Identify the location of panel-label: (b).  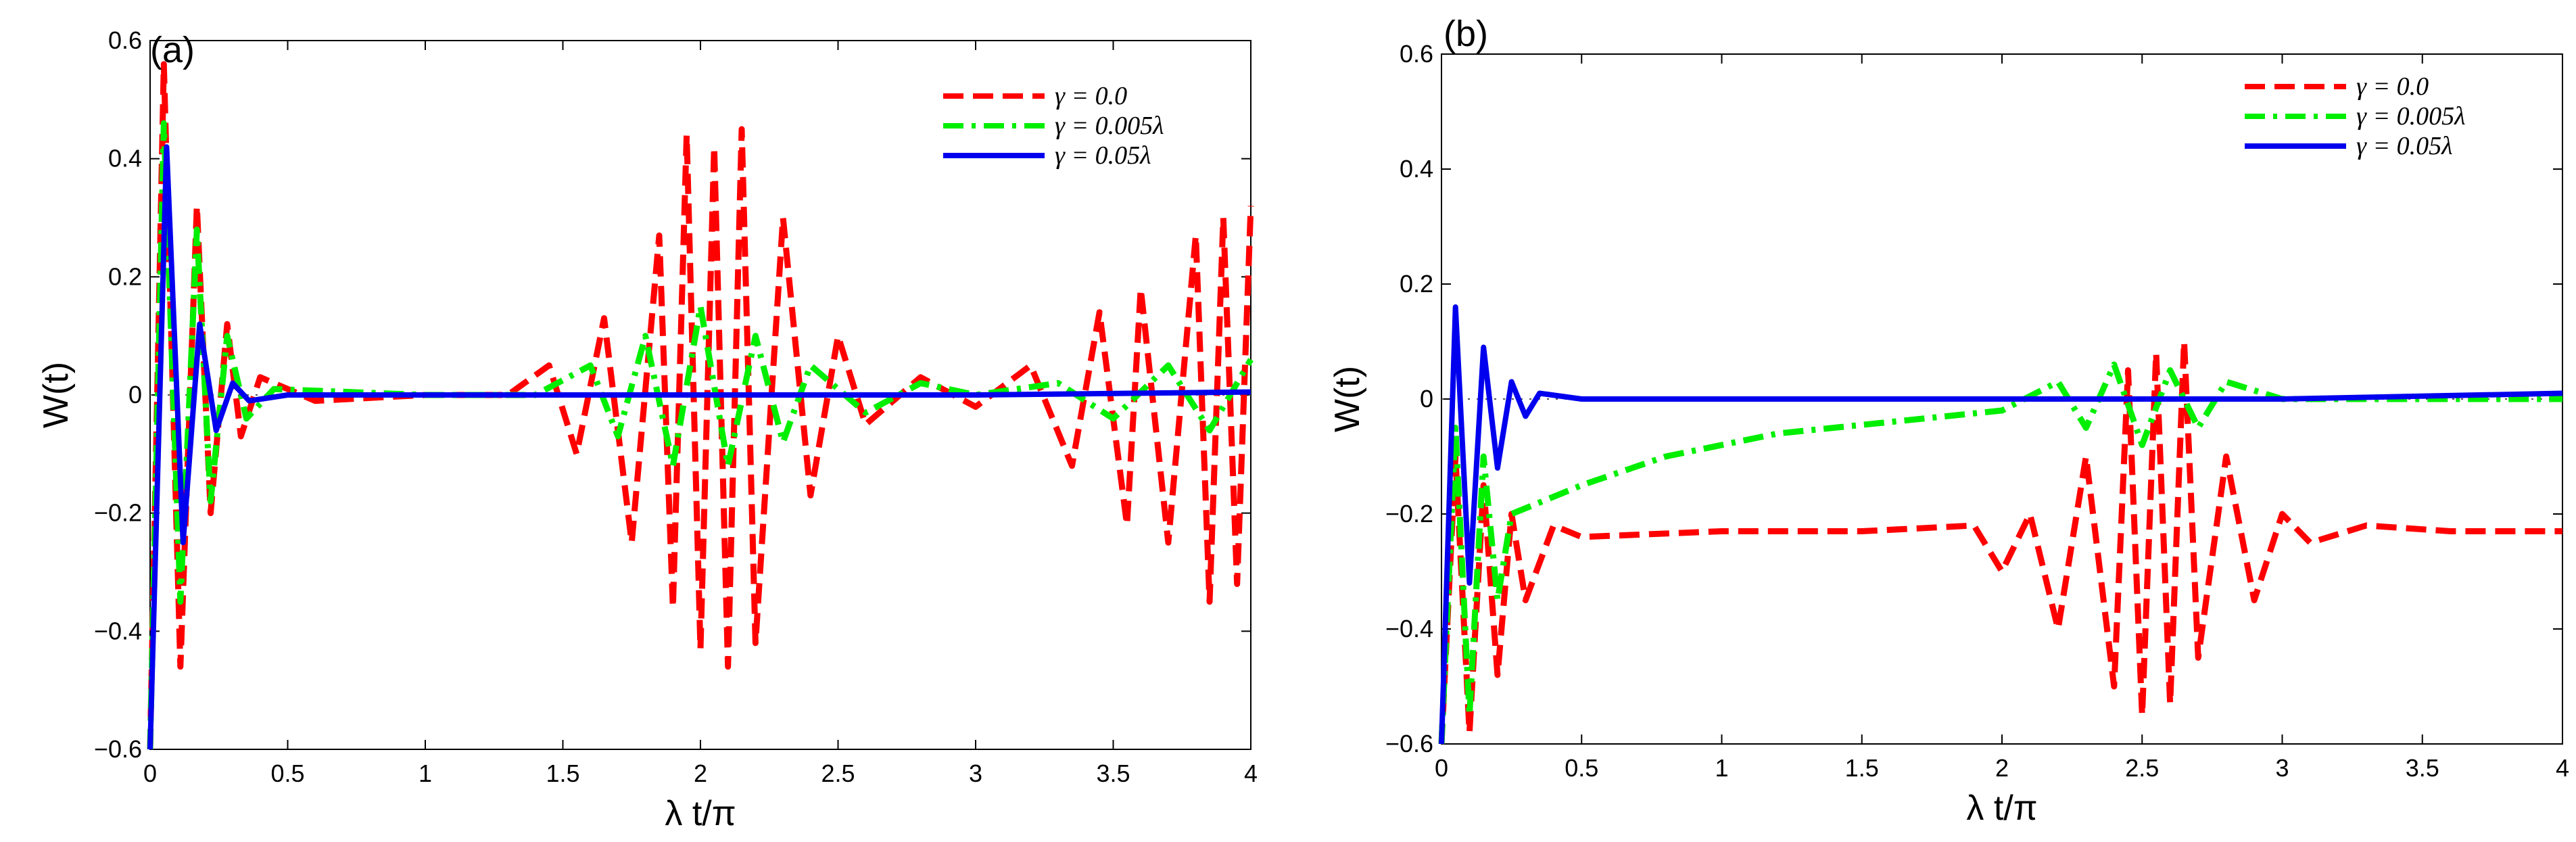
(1466, 34).